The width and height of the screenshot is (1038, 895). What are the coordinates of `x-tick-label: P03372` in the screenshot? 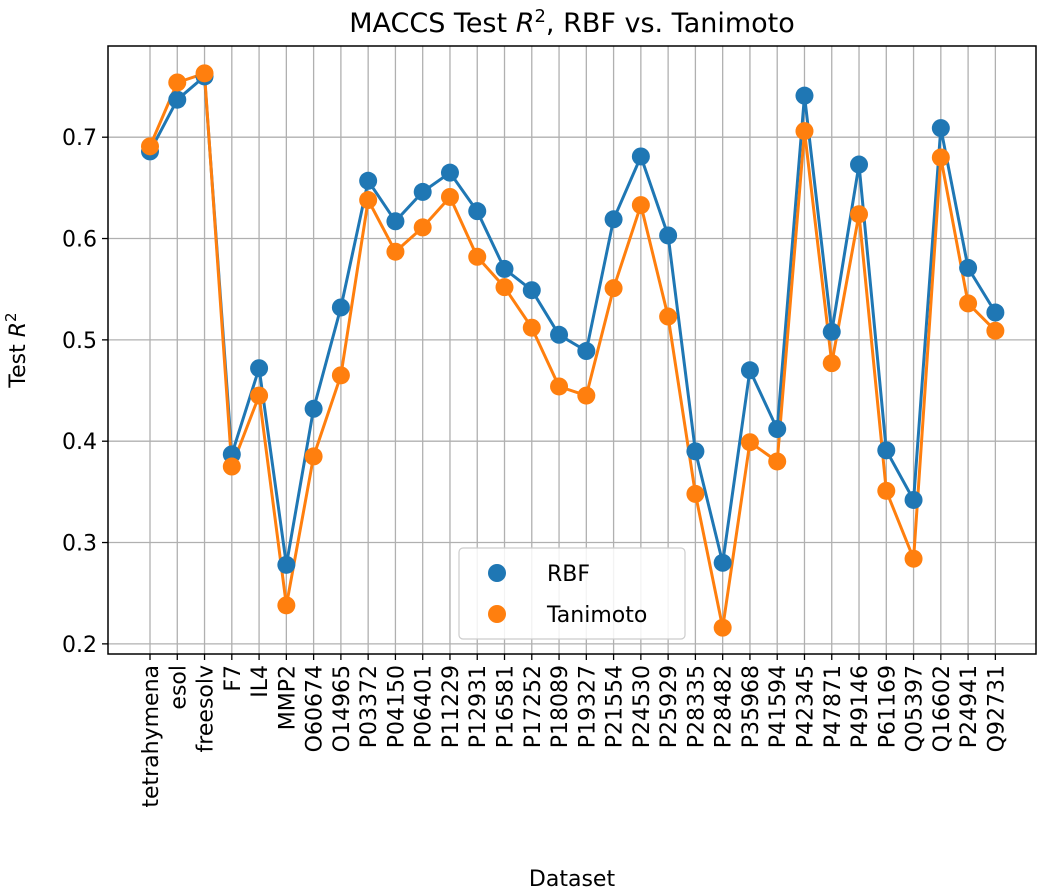 It's located at (369, 706).